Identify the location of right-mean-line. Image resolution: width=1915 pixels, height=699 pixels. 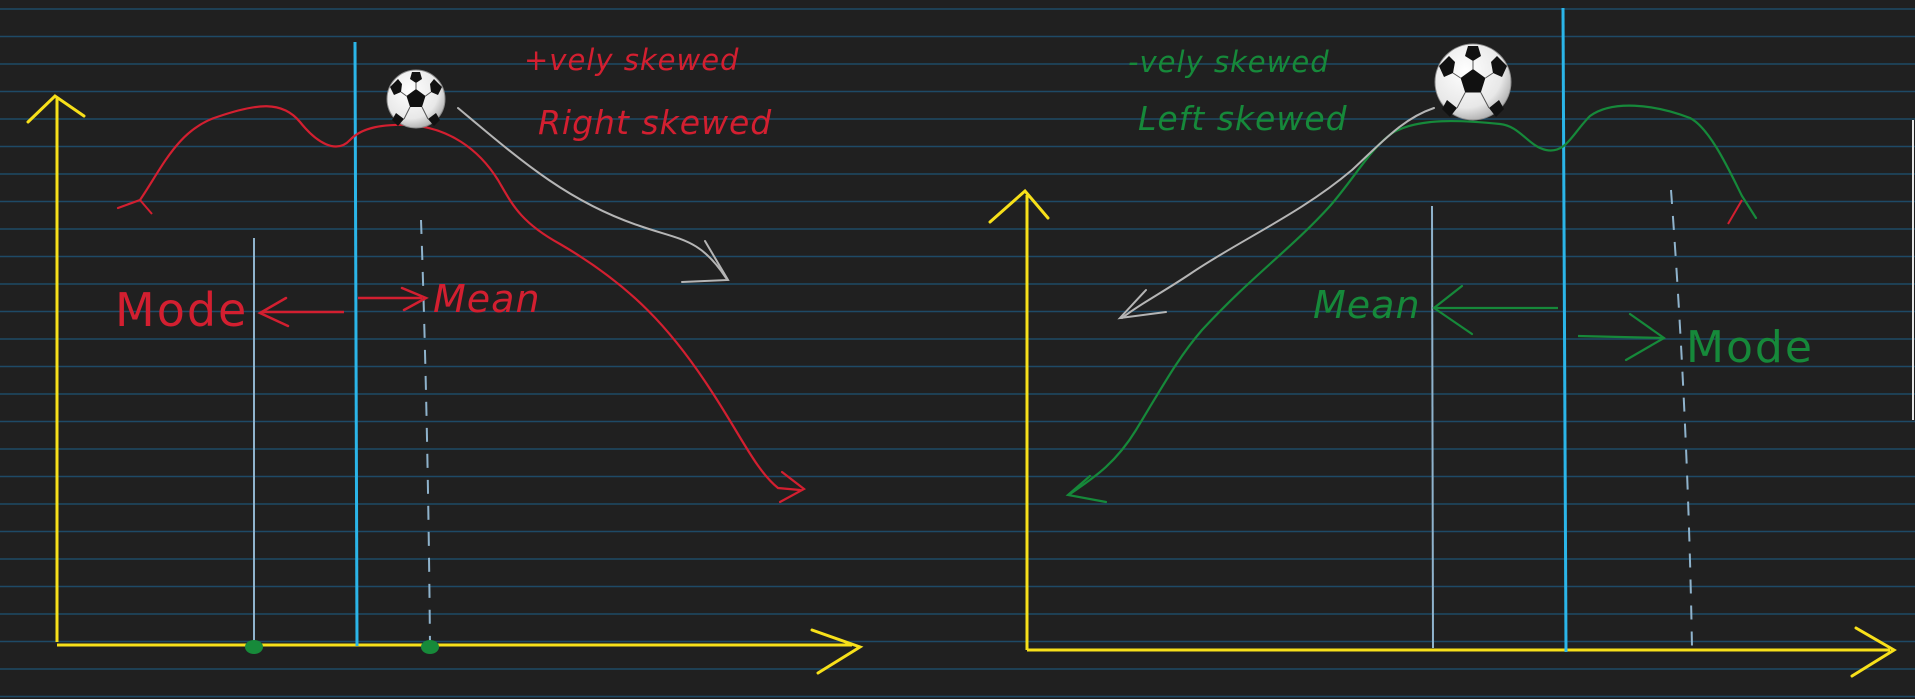
(1432, 427).